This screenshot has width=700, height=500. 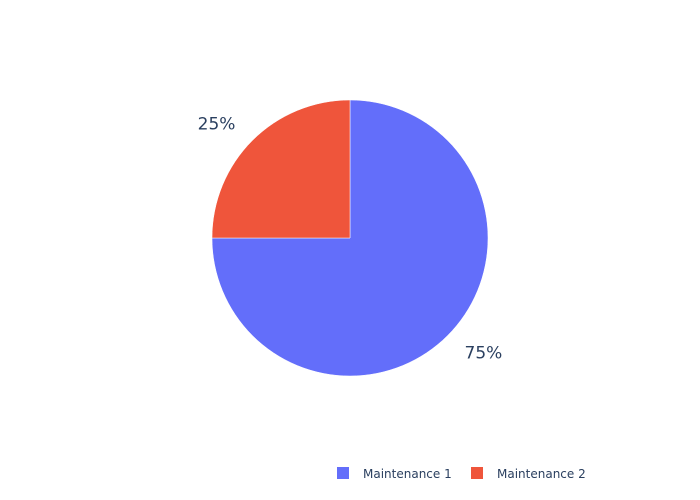 What do you see at coordinates (461, 474) in the screenshot?
I see `legend: Maintenance 1 Maintenance 2` at bounding box center [461, 474].